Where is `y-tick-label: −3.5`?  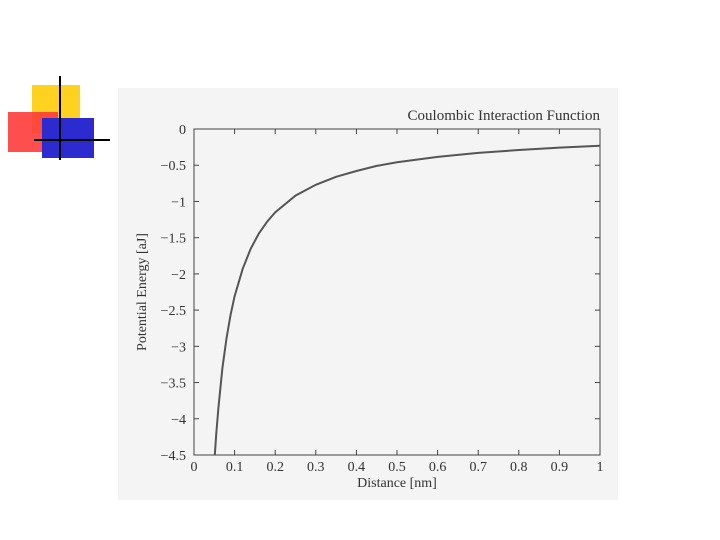
y-tick-label: −3.5 is located at coordinates (173, 384).